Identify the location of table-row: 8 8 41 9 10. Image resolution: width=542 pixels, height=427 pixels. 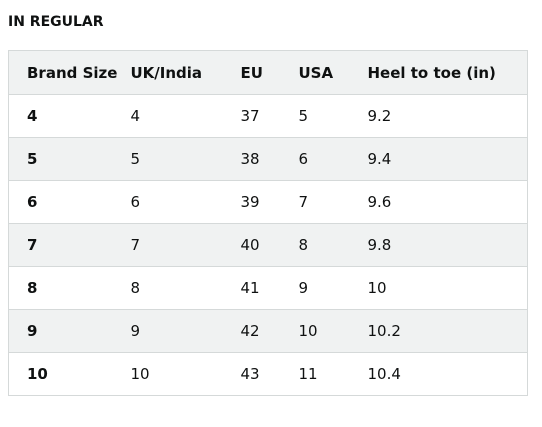
(268, 288).